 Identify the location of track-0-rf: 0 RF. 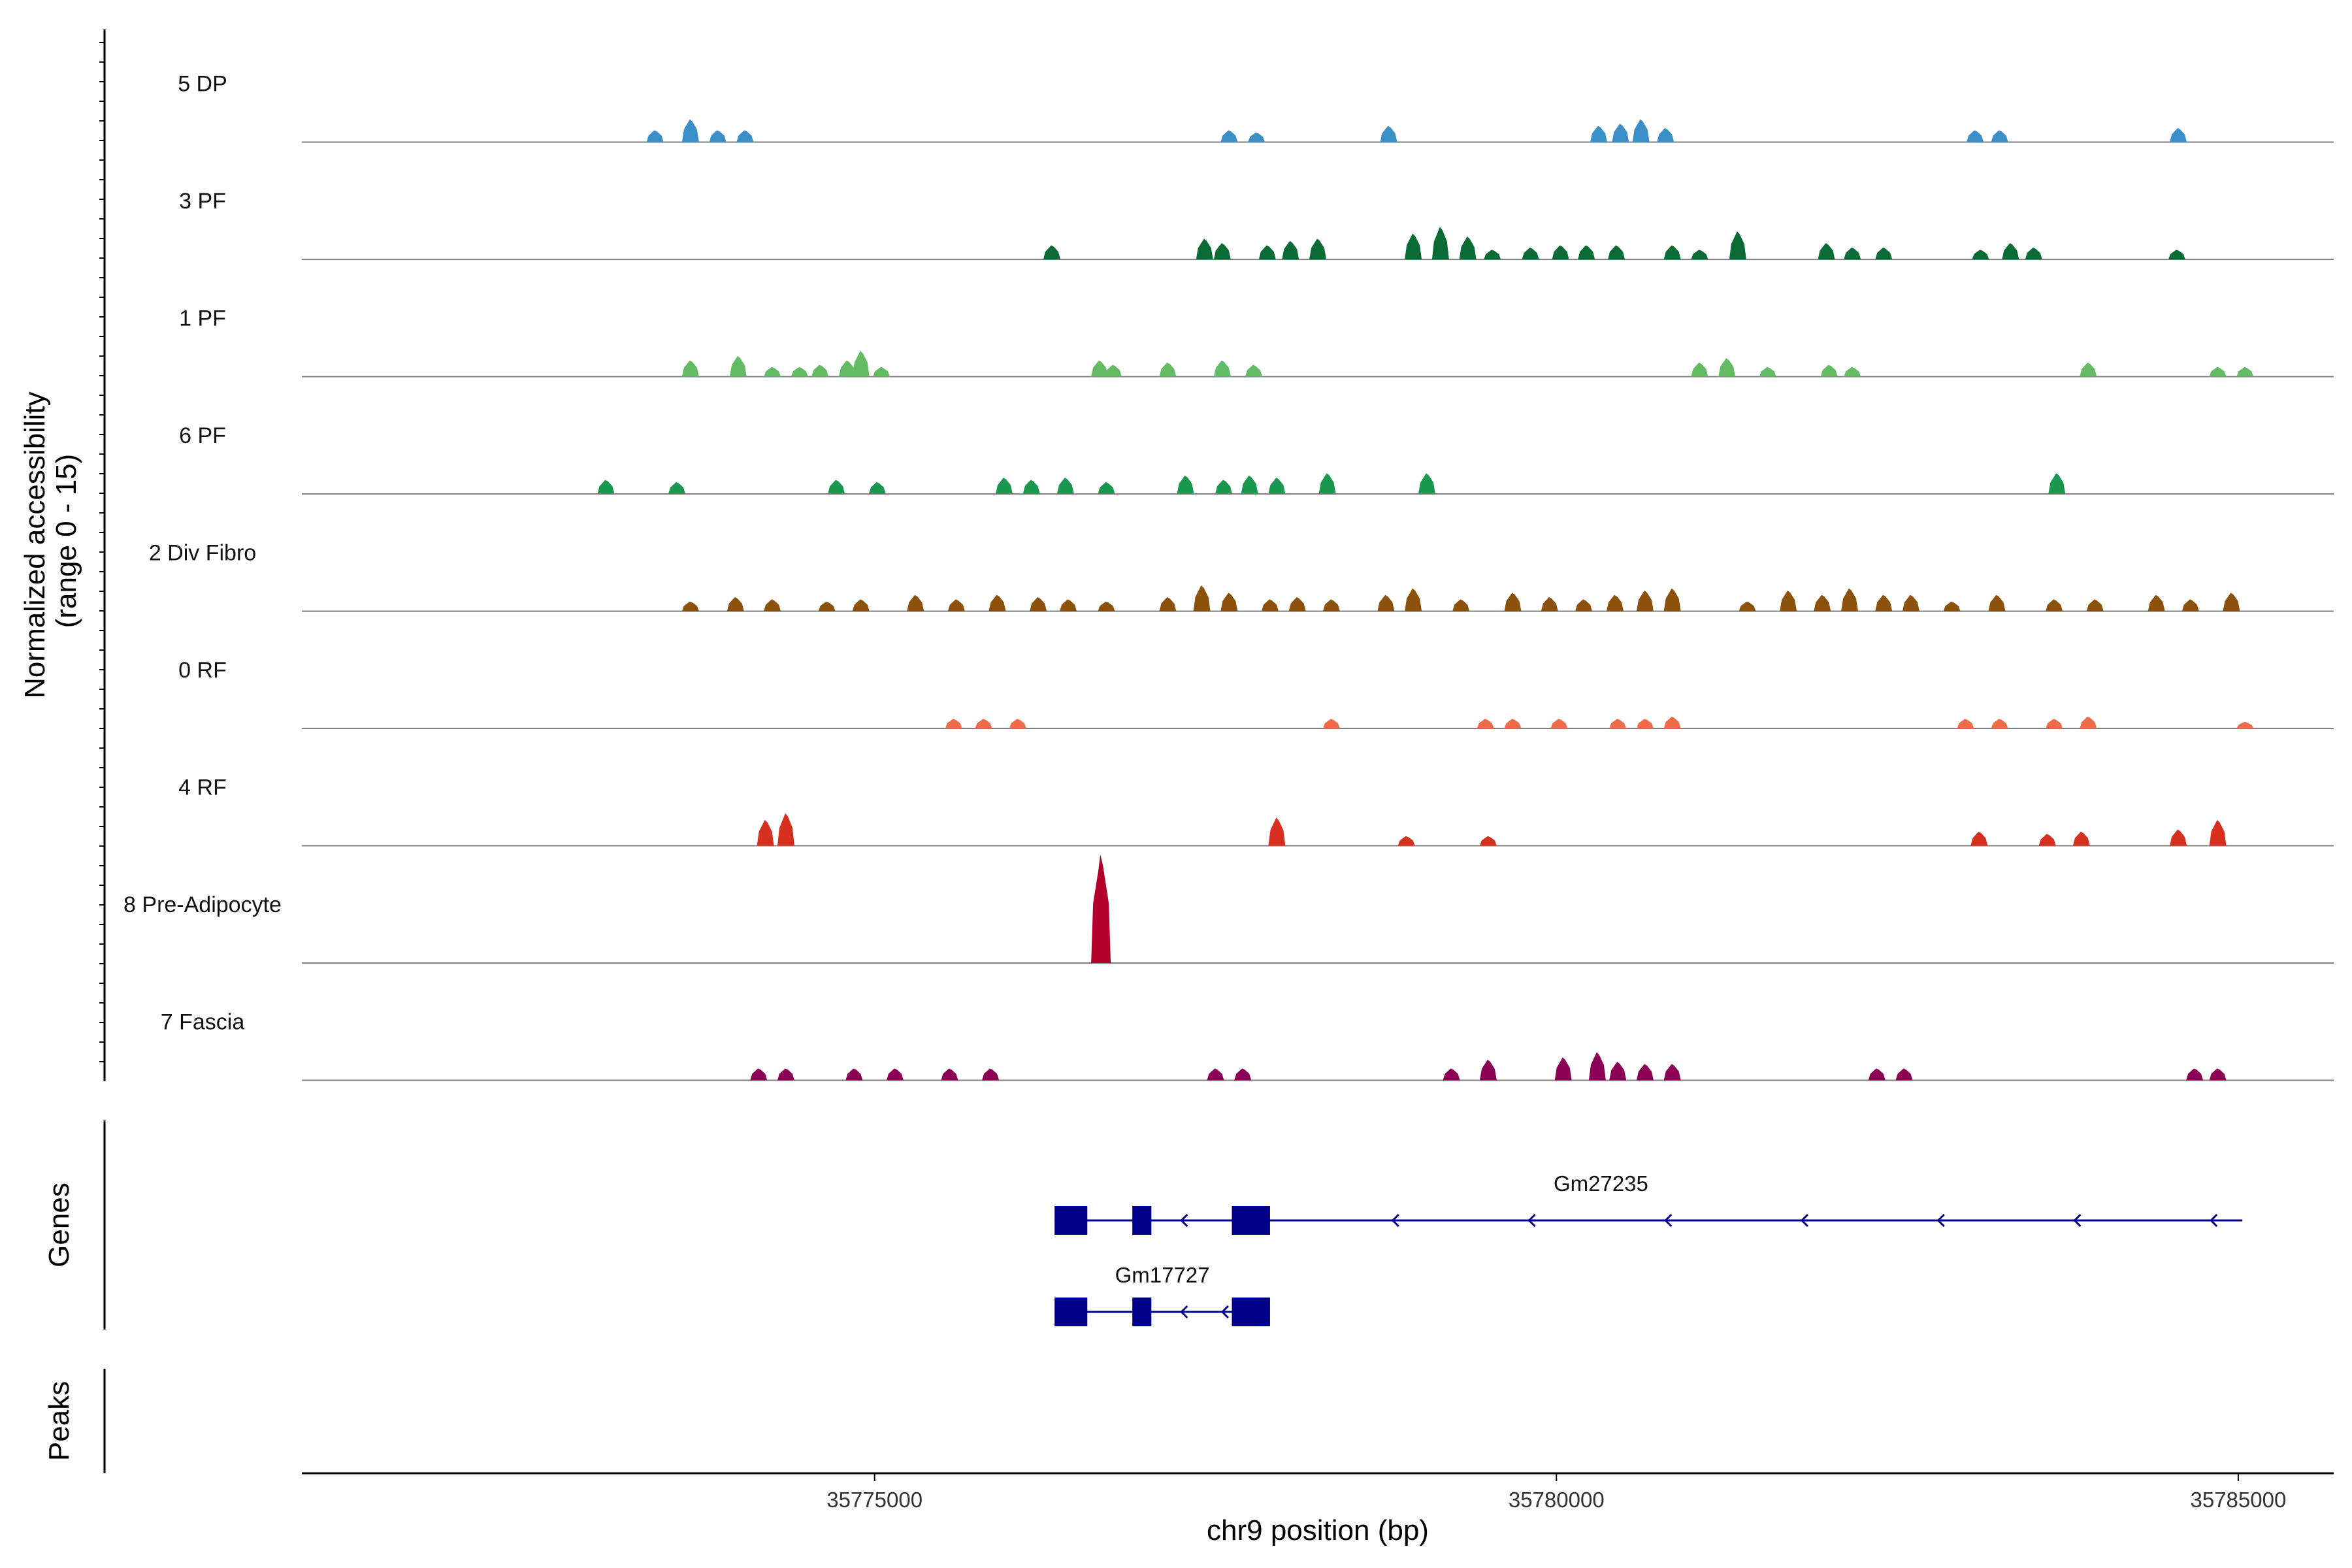
(1256, 693).